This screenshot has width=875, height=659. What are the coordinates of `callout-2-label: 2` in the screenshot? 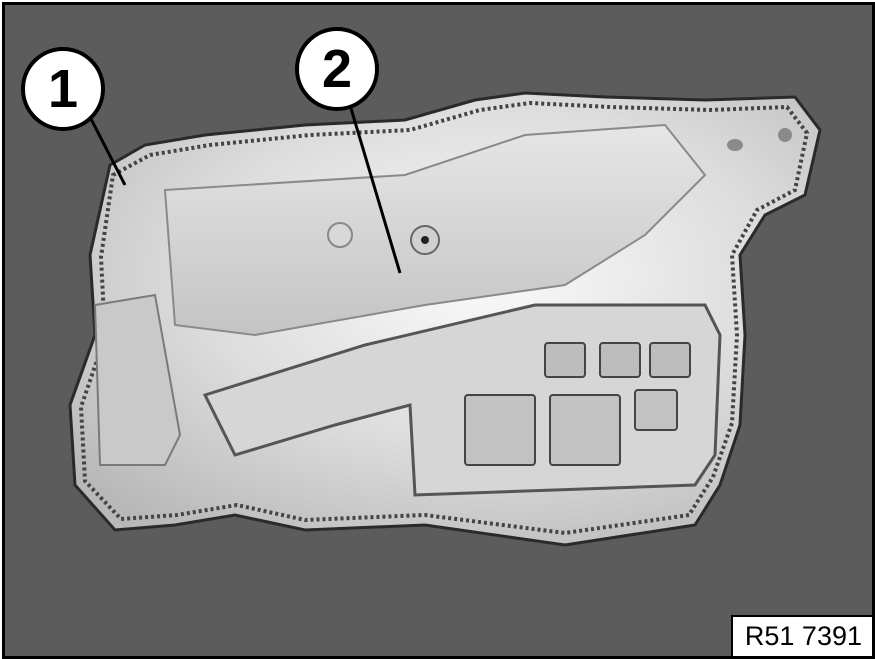 It's located at (337, 69).